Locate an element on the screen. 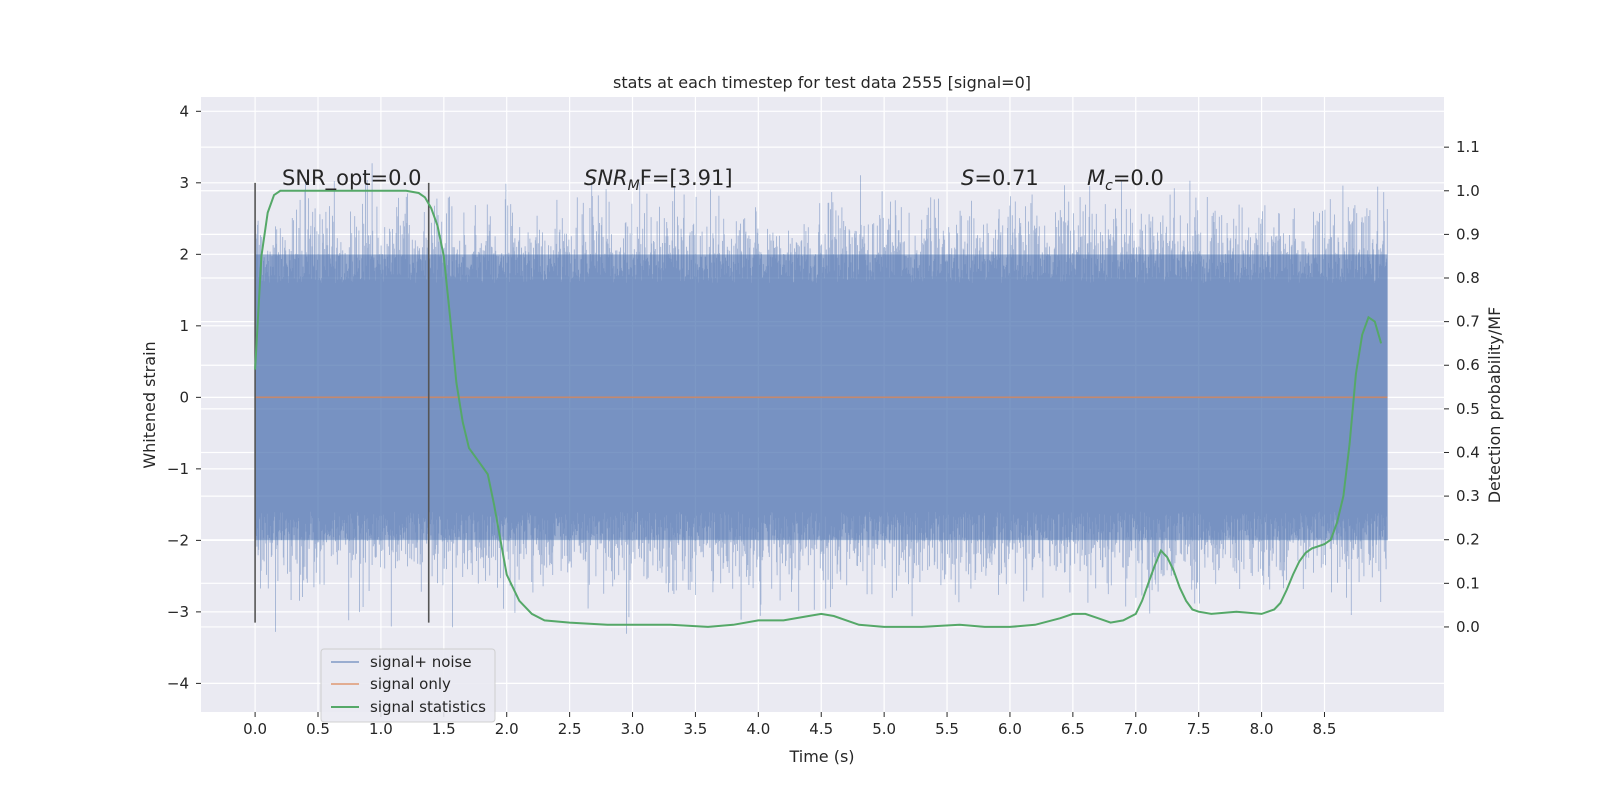 The width and height of the screenshot is (1600, 800). x-tick-label: 4.5 is located at coordinates (821, 729).